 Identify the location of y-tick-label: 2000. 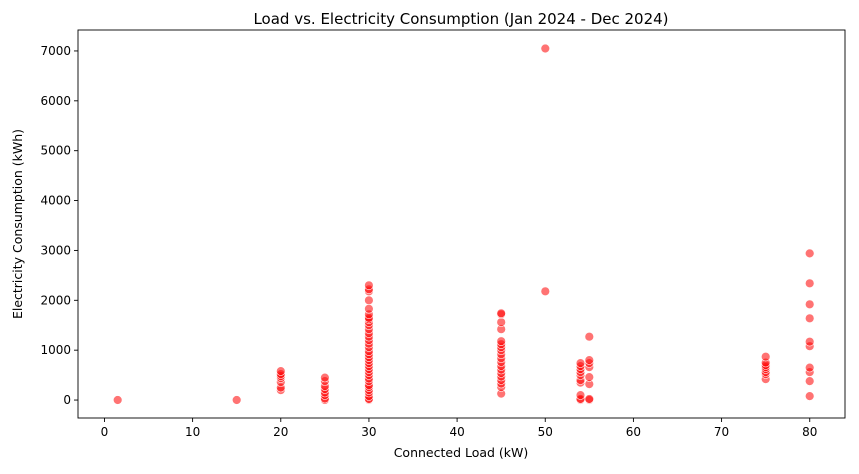
(55, 300).